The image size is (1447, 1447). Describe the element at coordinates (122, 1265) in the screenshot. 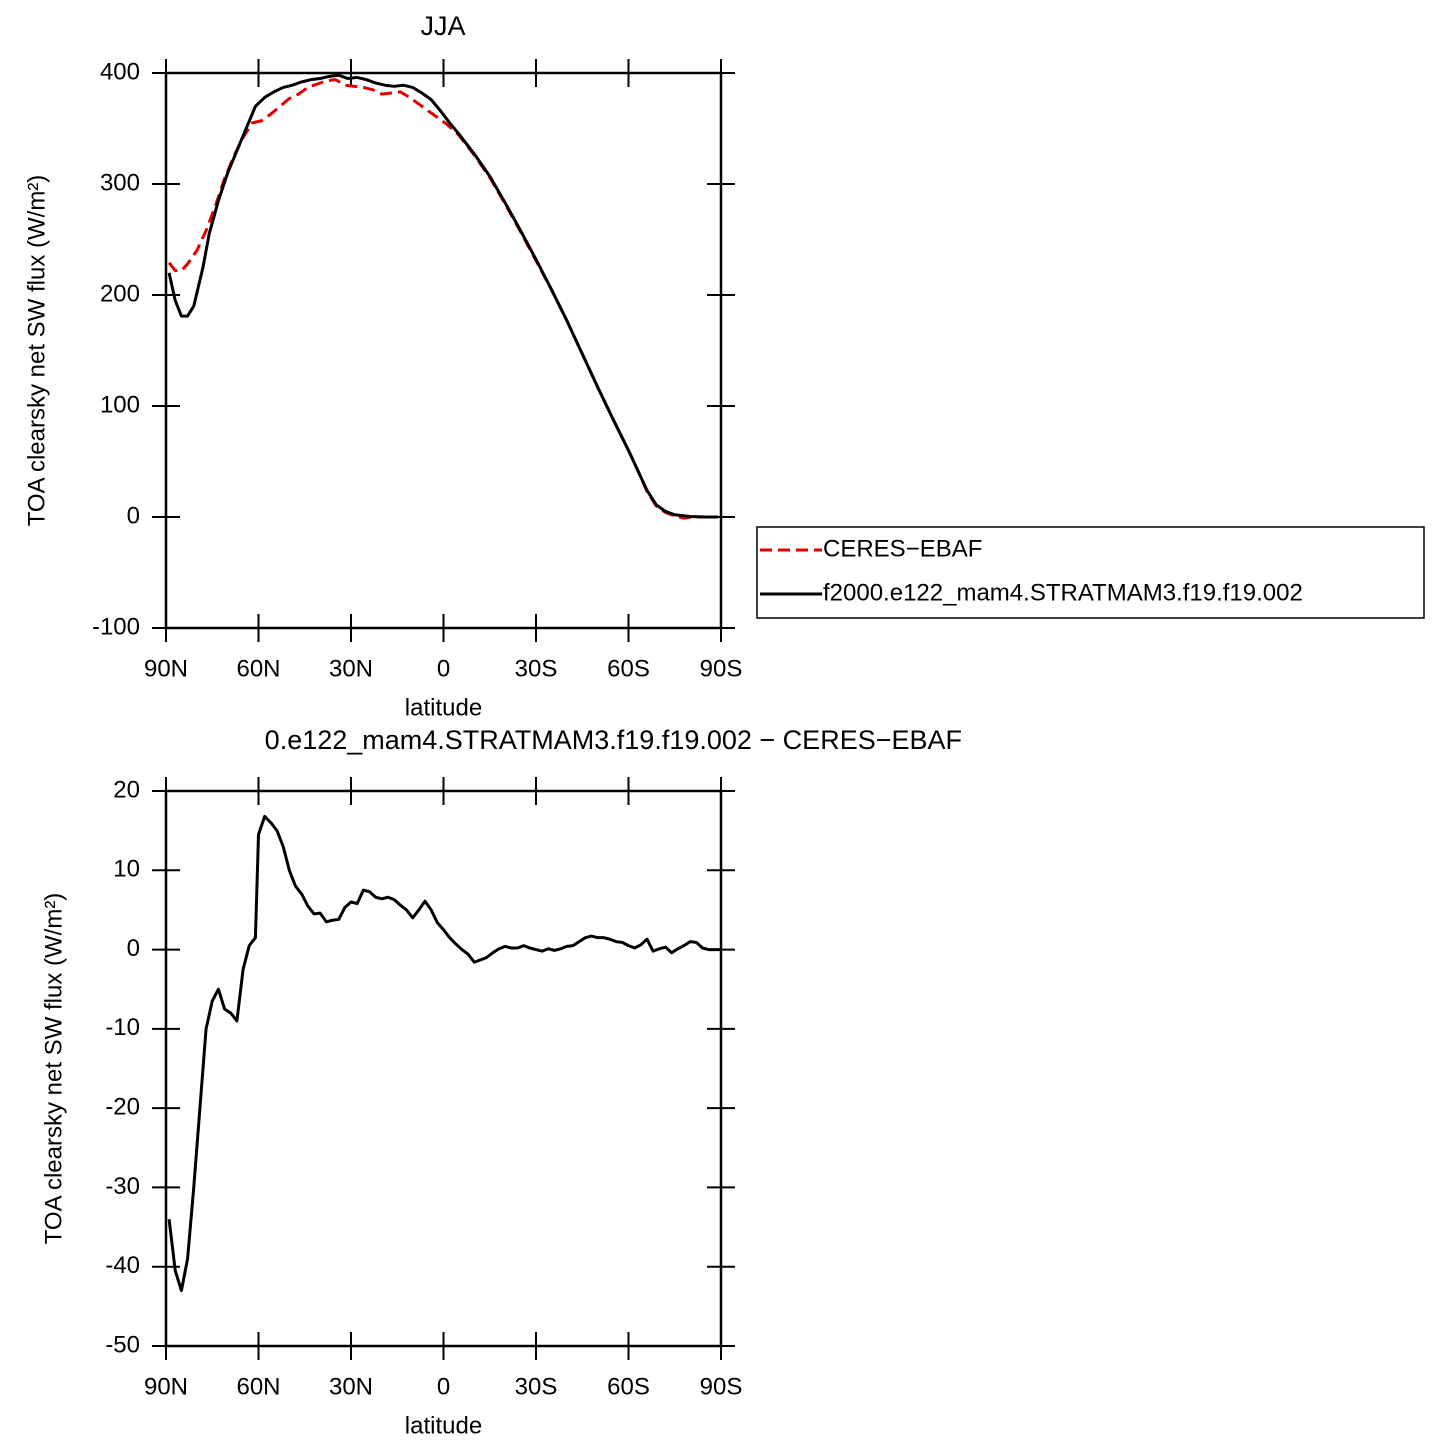

I see `y-tick-label: -40` at that location.